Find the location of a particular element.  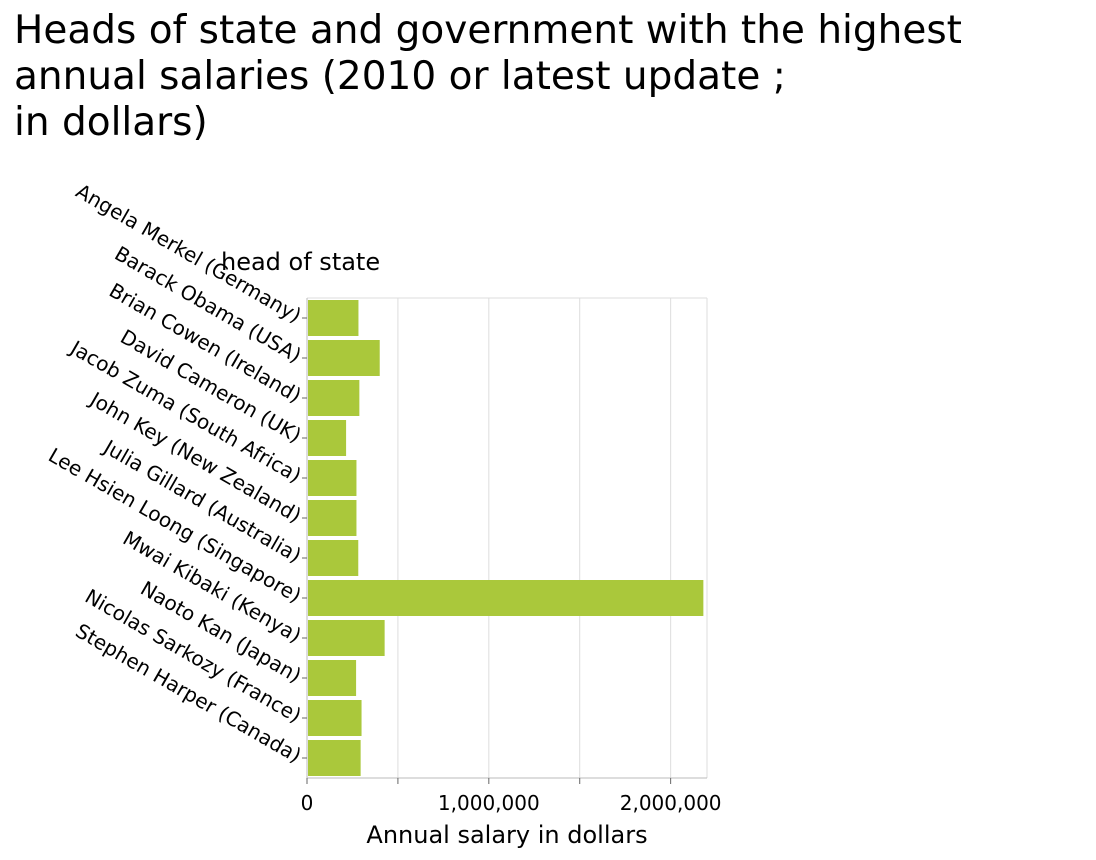

x-tick-labels: 0 1,000,000 2,000,000 is located at coordinates (511, 803).